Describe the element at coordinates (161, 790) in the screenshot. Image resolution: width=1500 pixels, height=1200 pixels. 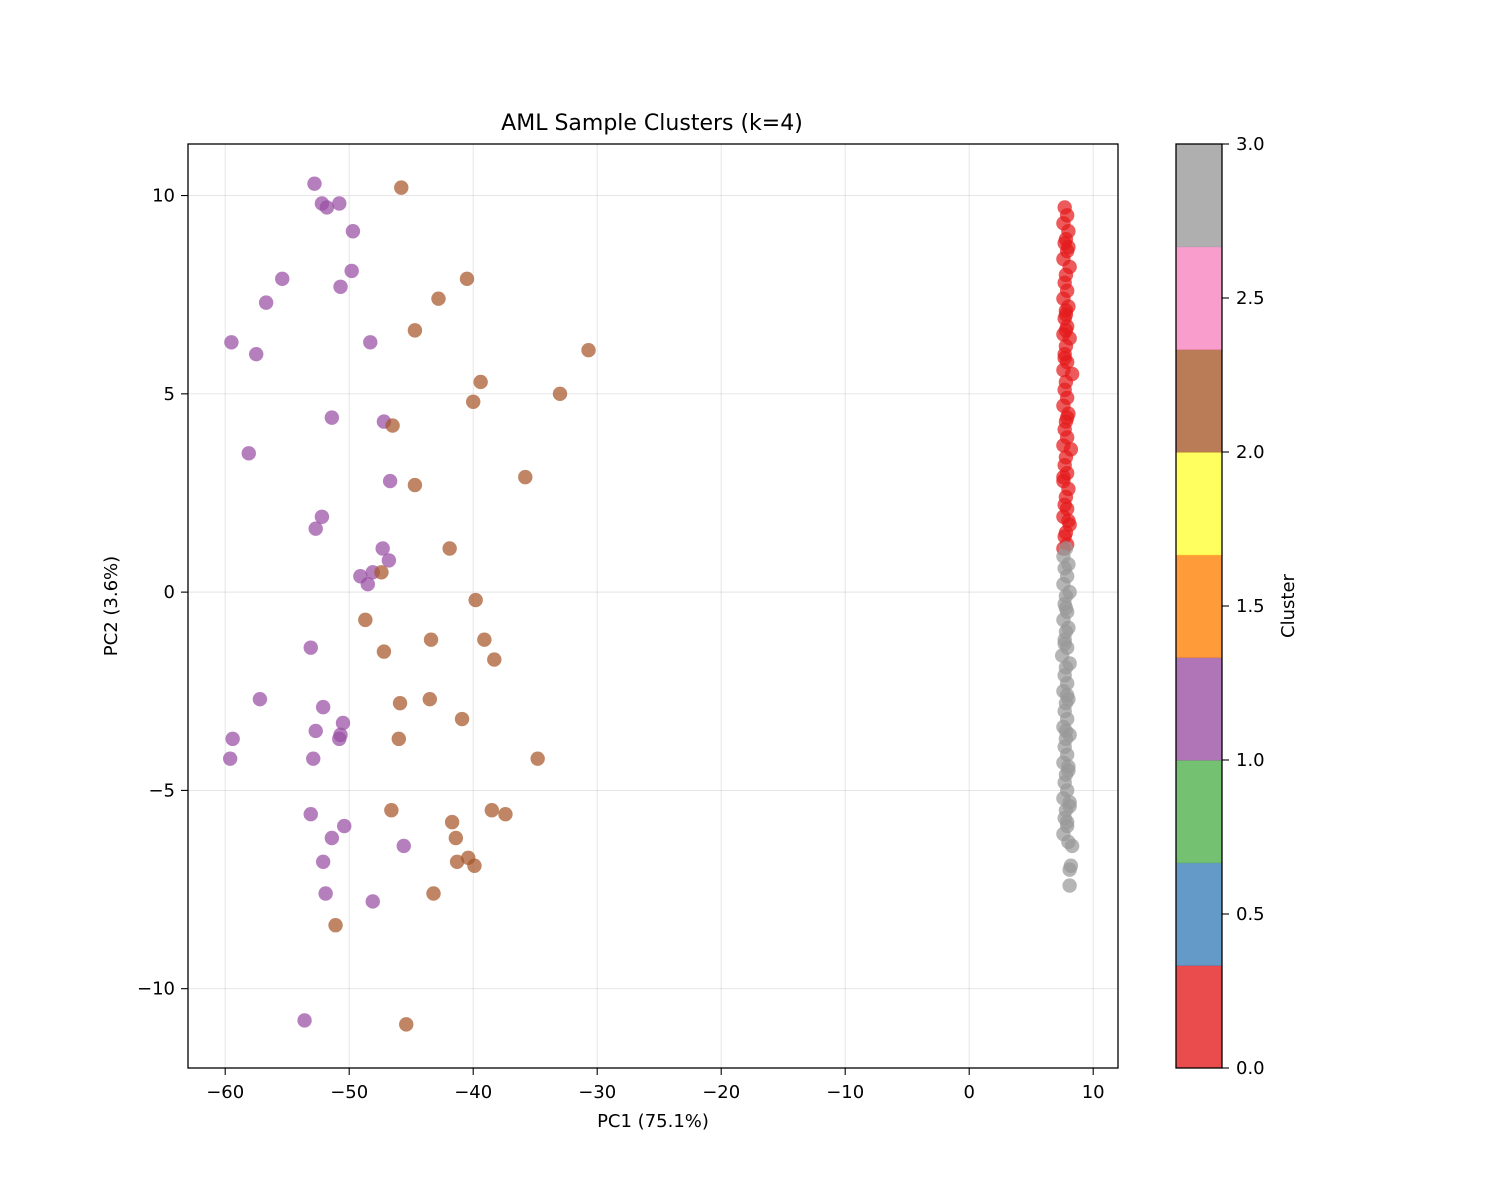
I see `y-tick-label: −5` at that location.